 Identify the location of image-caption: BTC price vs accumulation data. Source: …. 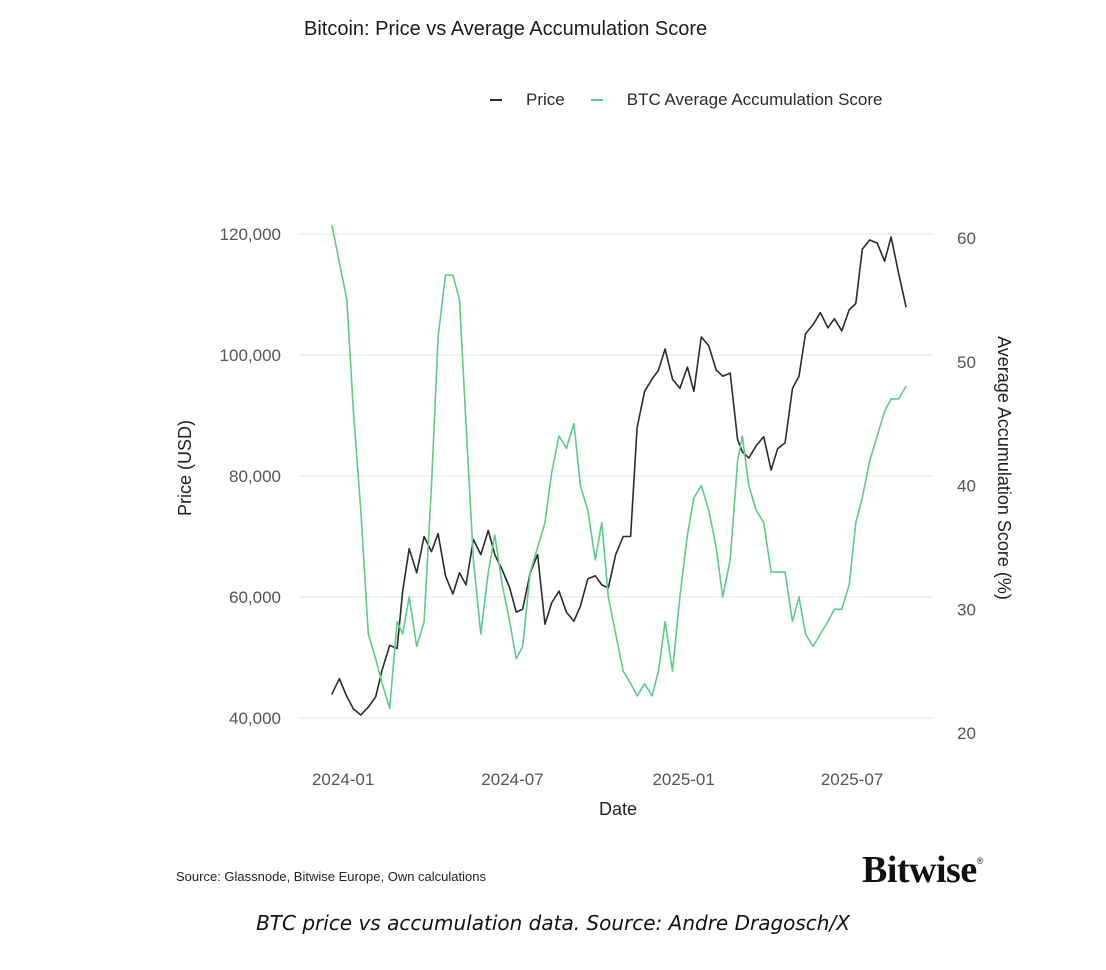
(553, 923).